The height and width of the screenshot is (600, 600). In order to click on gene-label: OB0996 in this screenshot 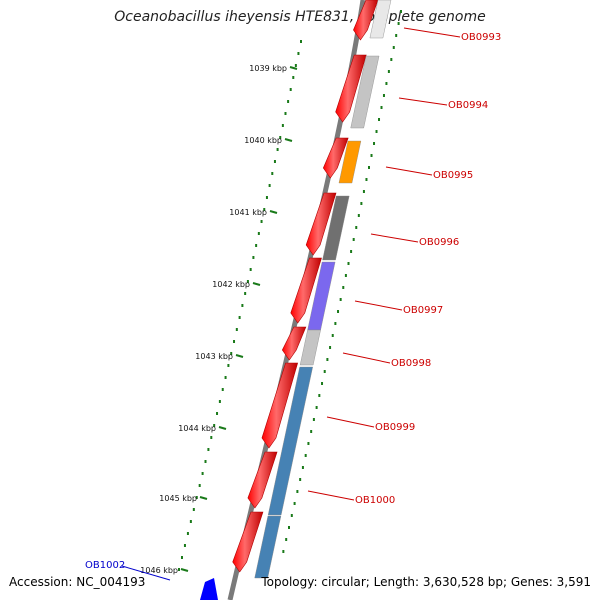, I will do `click(439, 242)`.